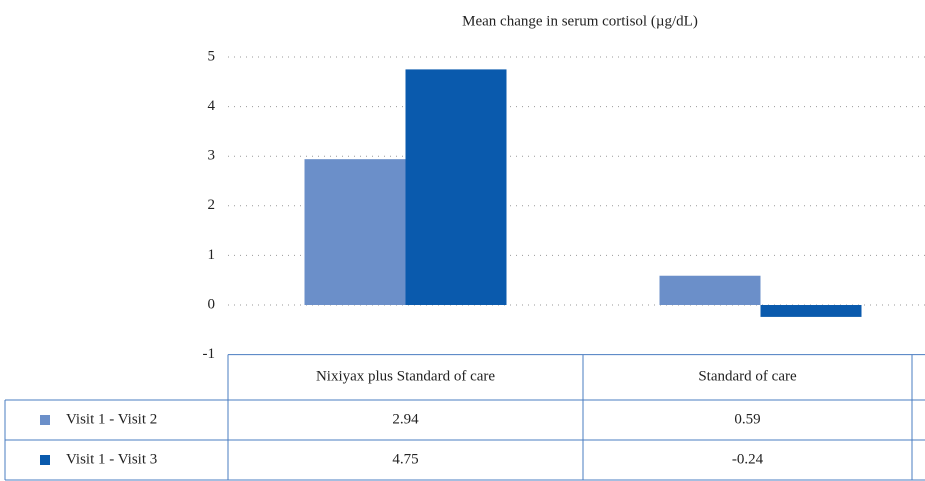 This screenshot has width=925, height=481. Describe the element at coordinates (580, 21) in the screenshot. I see `chart-title: Mean change in serum cortisol (µg/dL)` at that location.